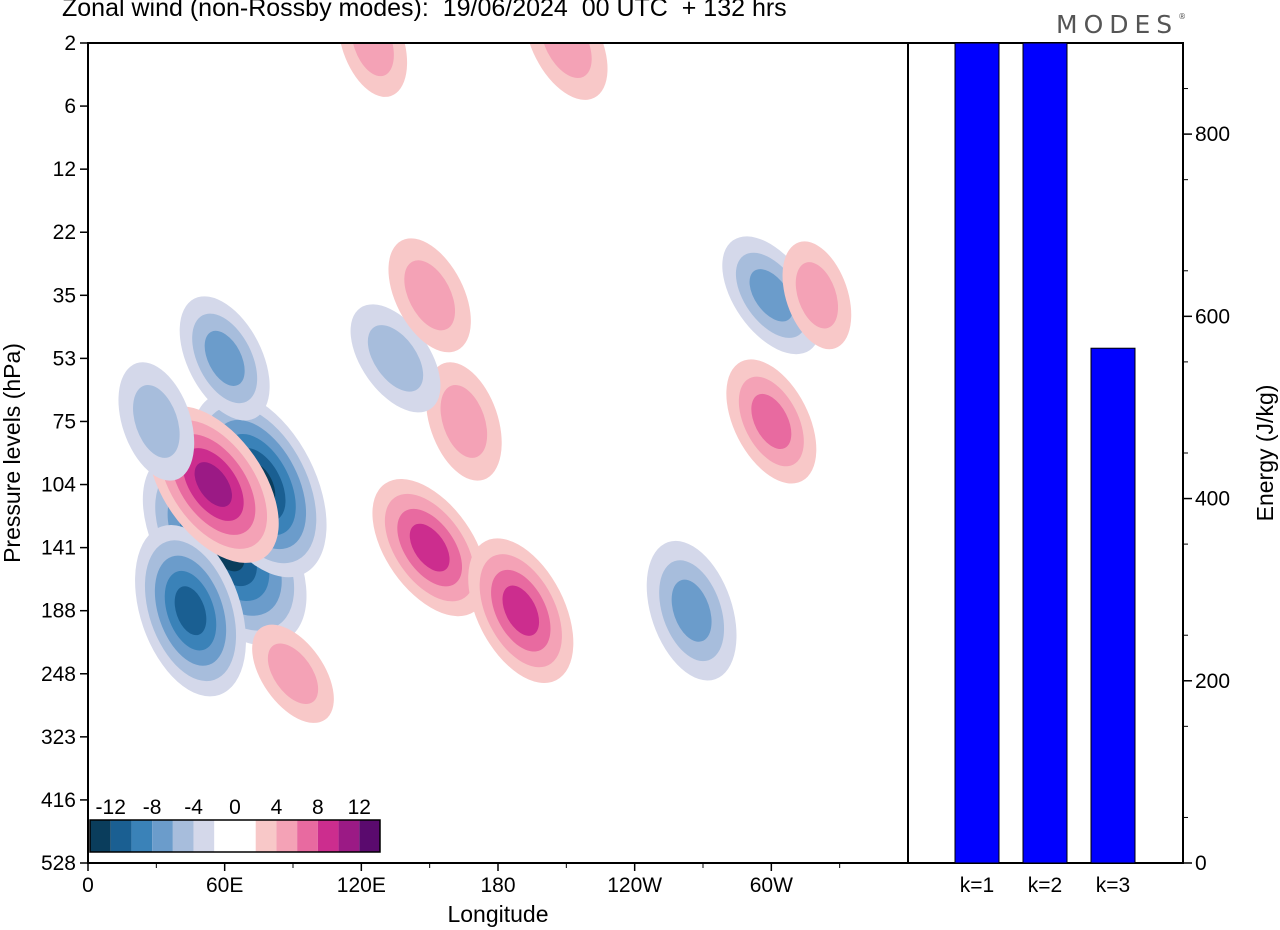  What do you see at coordinates (1212, 316) in the screenshot?
I see `energy-tick-label: 600` at bounding box center [1212, 316].